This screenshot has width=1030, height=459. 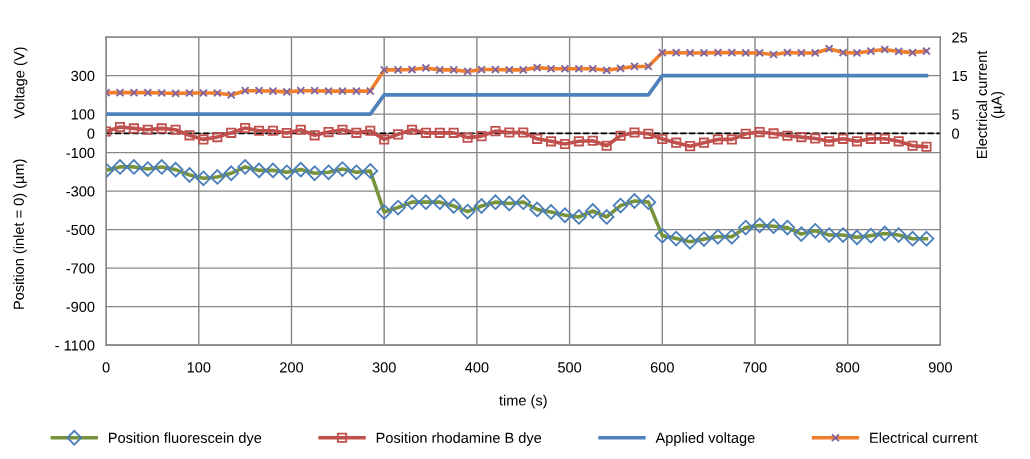 What do you see at coordinates (185, 439) in the screenshot?
I see `legend-label: Position fluorescein dye` at bounding box center [185, 439].